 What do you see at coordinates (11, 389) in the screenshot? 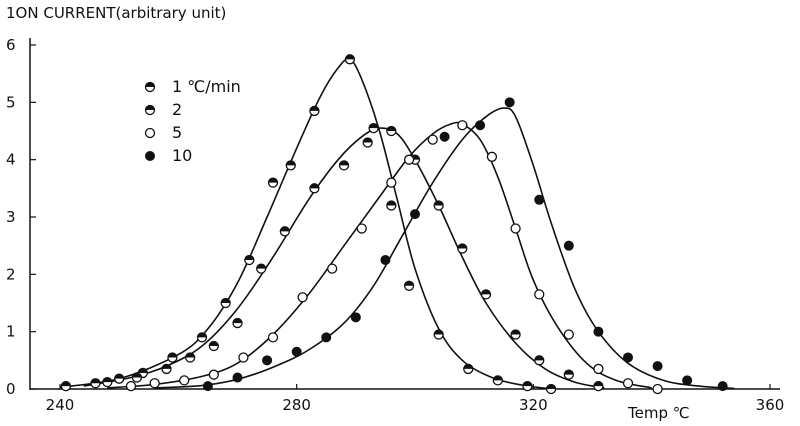
I see `y-tick-label: 0` at bounding box center [11, 389].